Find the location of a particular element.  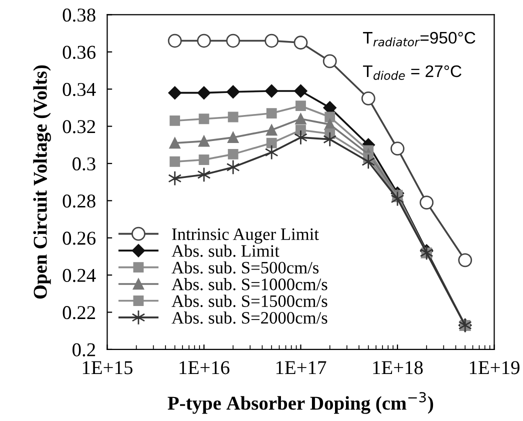

y-axis-title: Open Circuit Voltage (Volts) is located at coordinates (42, 182).